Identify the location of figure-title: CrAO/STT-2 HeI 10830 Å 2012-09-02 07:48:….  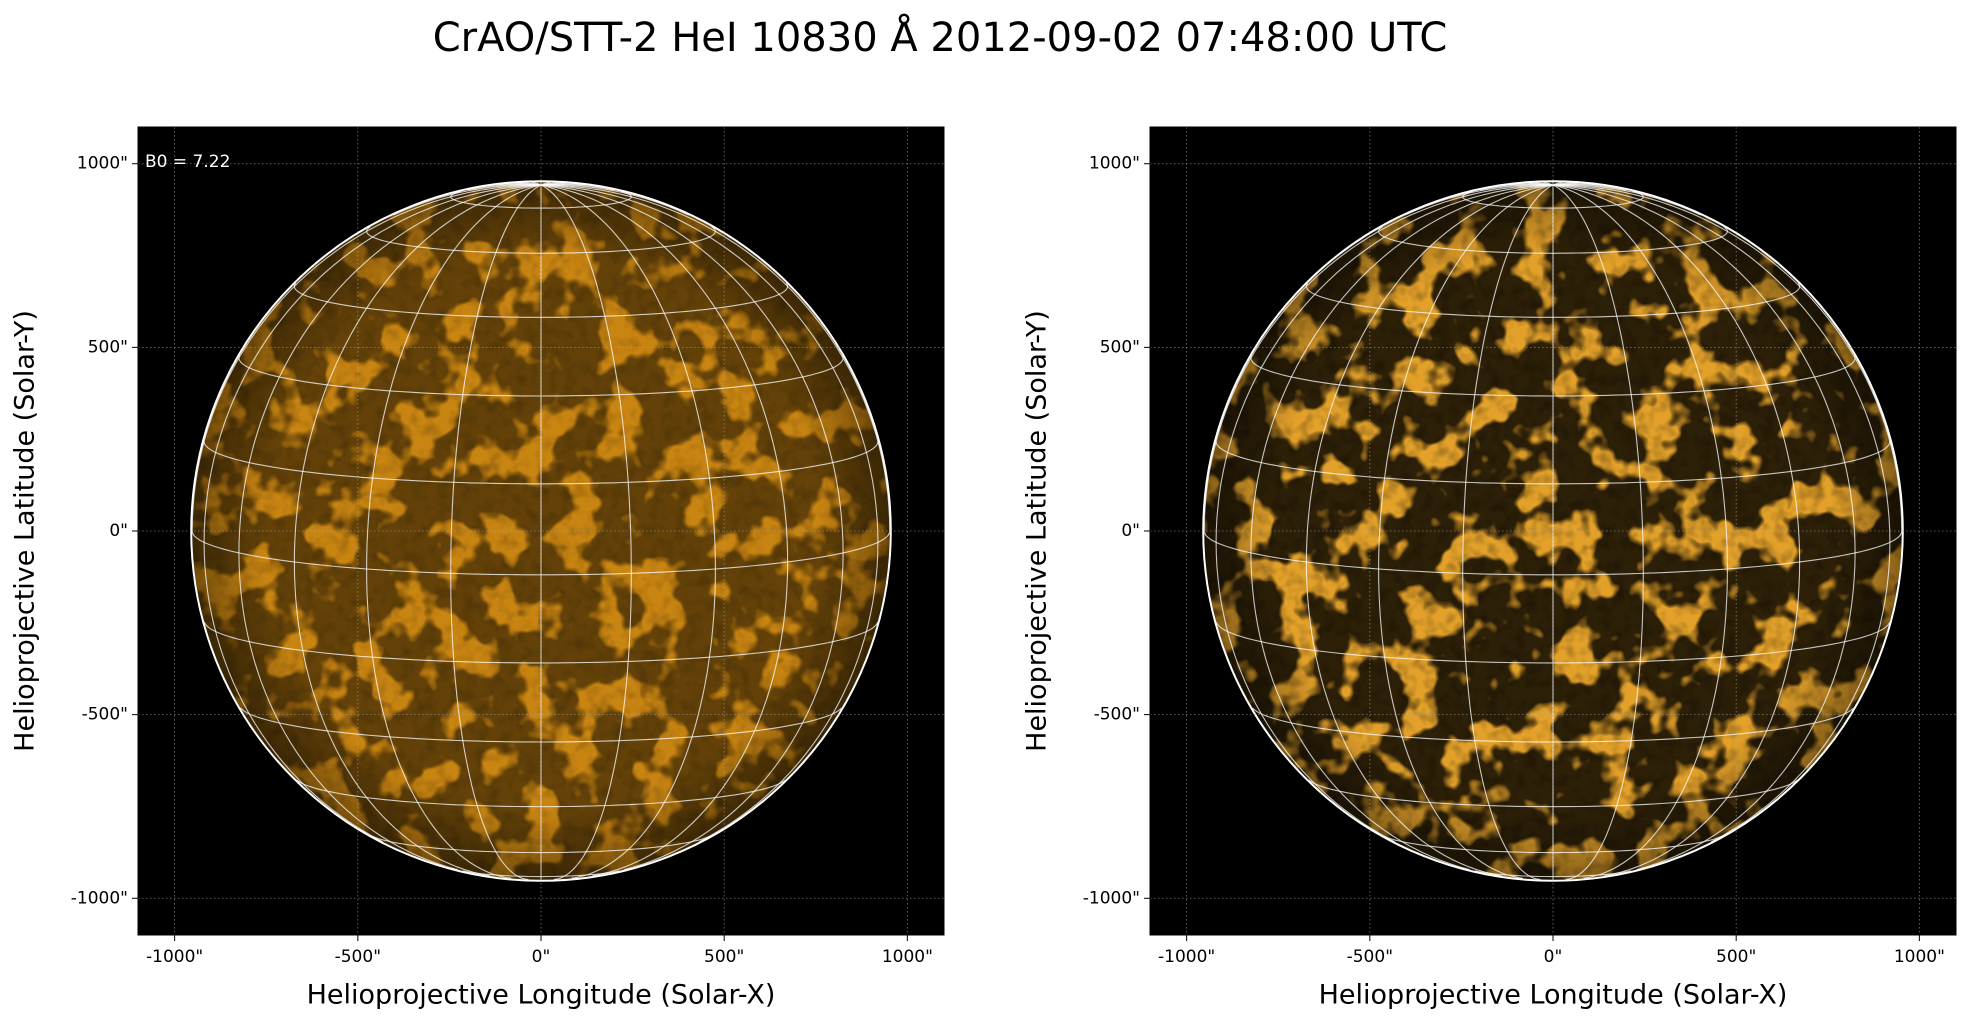
(940, 37).